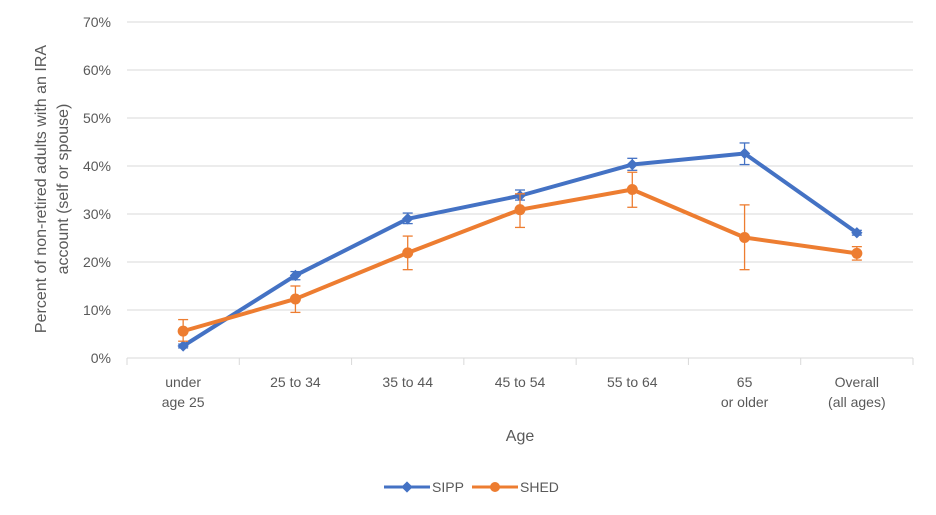 This screenshot has height=515, width=936. Describe the element at coordinates (97, 262) in the screenshot. I see `y-tick-label: 20%` at that location.